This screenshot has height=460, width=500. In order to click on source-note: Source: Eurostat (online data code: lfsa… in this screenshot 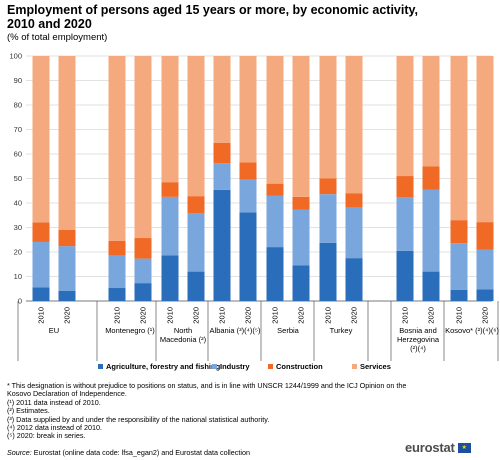, I will do `click(128, 452)`.